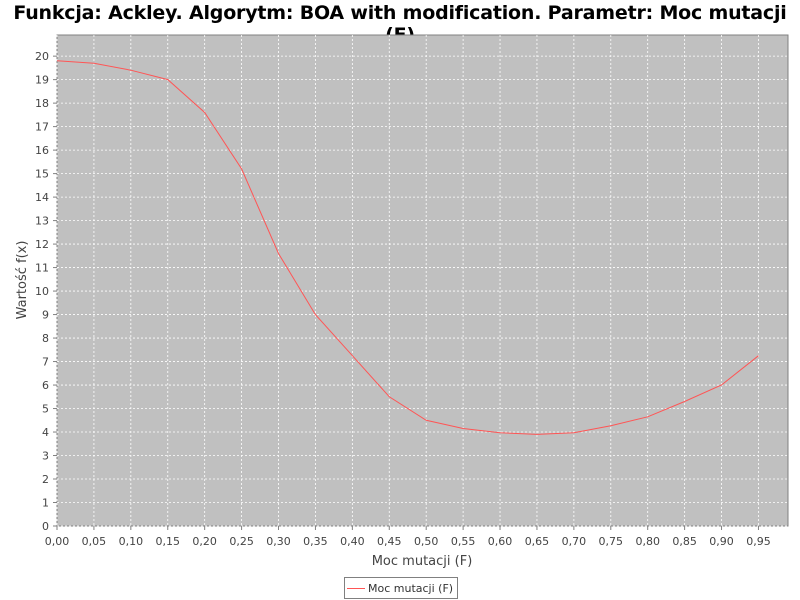  What do you see at coordinates (131, 541) in the screenshot?
I see `x-tick-label: 0,10` at bounding box center [131, 541].